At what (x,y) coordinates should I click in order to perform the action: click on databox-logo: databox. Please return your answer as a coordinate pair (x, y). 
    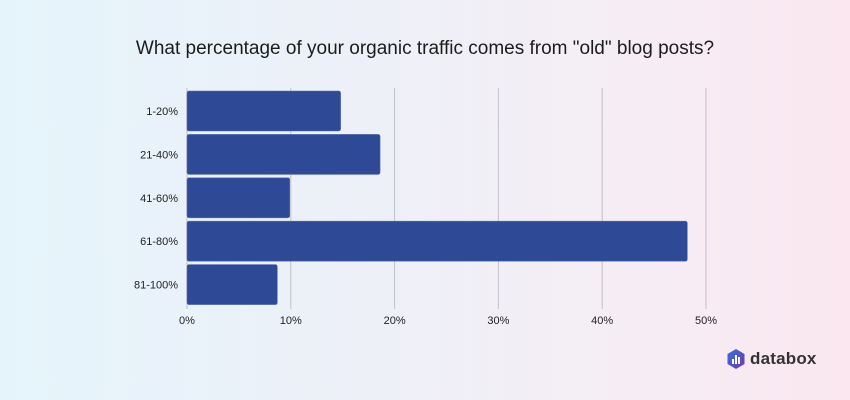
    Looking at the image, I should click on (772, 359).